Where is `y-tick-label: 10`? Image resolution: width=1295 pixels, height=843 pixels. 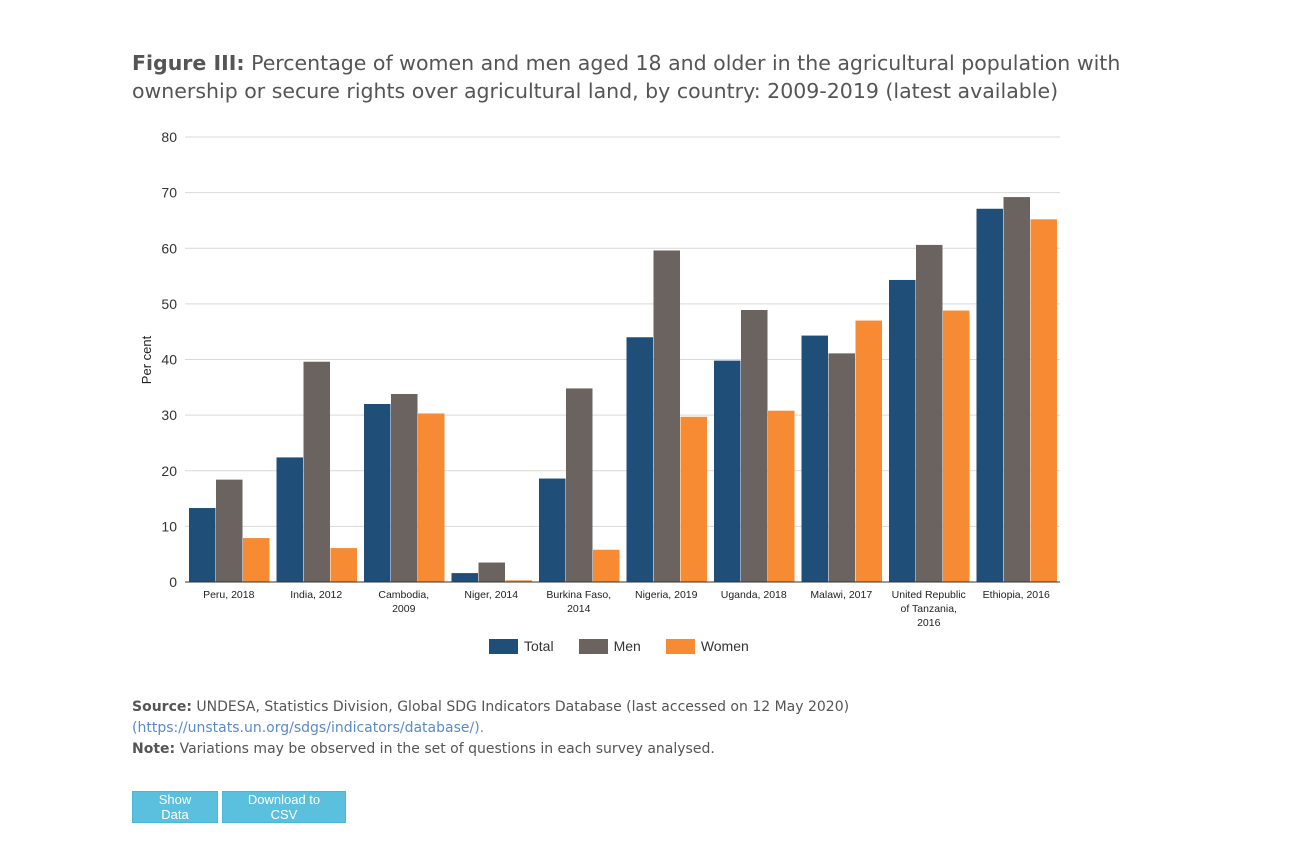 y-tick-label: 10 is located at coordinates (169, 526).